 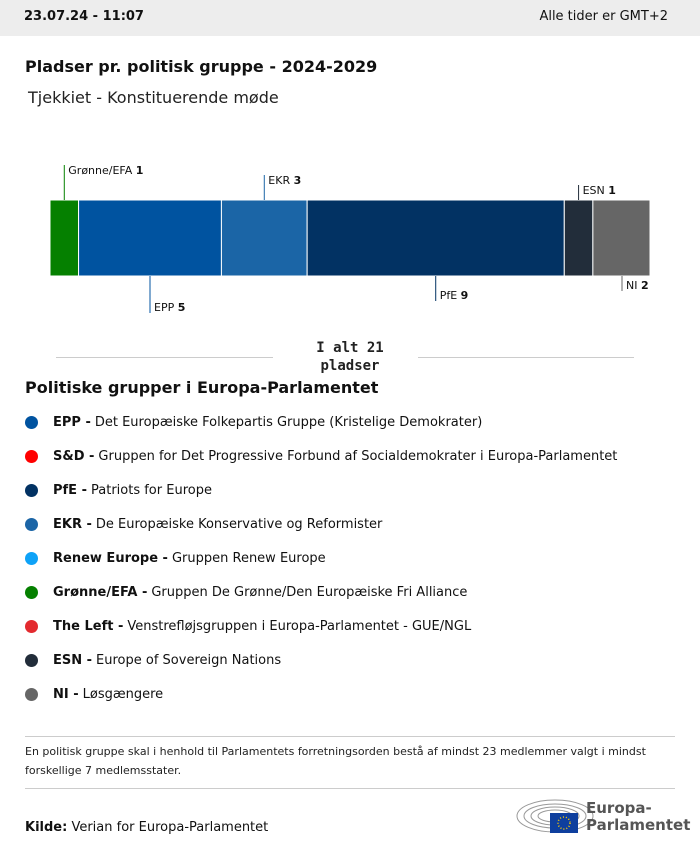 I want to click on legend-name: Patriots for Europe, so click(x=151, y=490).